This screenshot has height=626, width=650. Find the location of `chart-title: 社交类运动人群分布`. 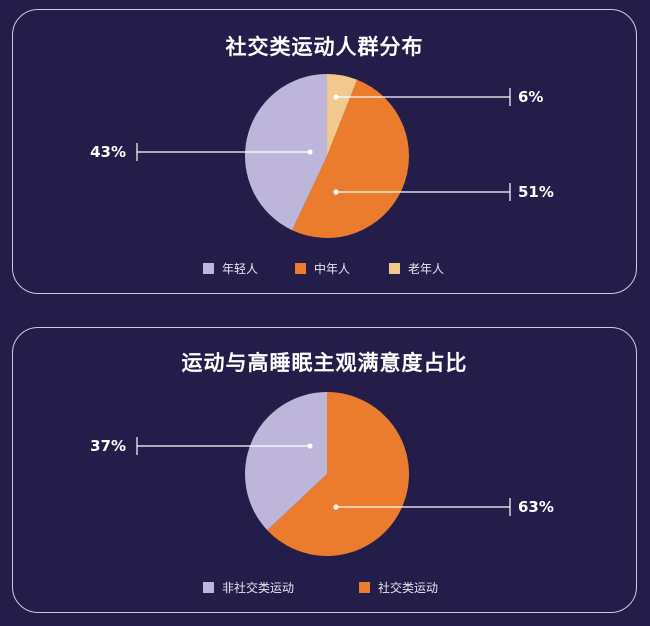

chart-title: 社交类运动人群分布 is located at coordinates (324, 47).